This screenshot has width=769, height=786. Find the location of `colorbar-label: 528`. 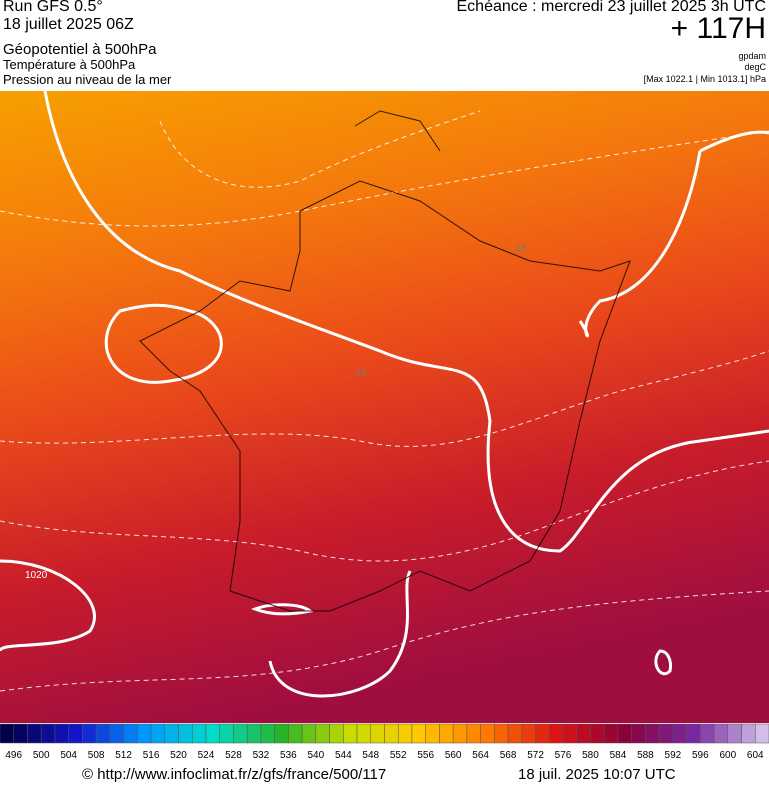

colorbar-label: 528 is located at coordinates (233, 755).